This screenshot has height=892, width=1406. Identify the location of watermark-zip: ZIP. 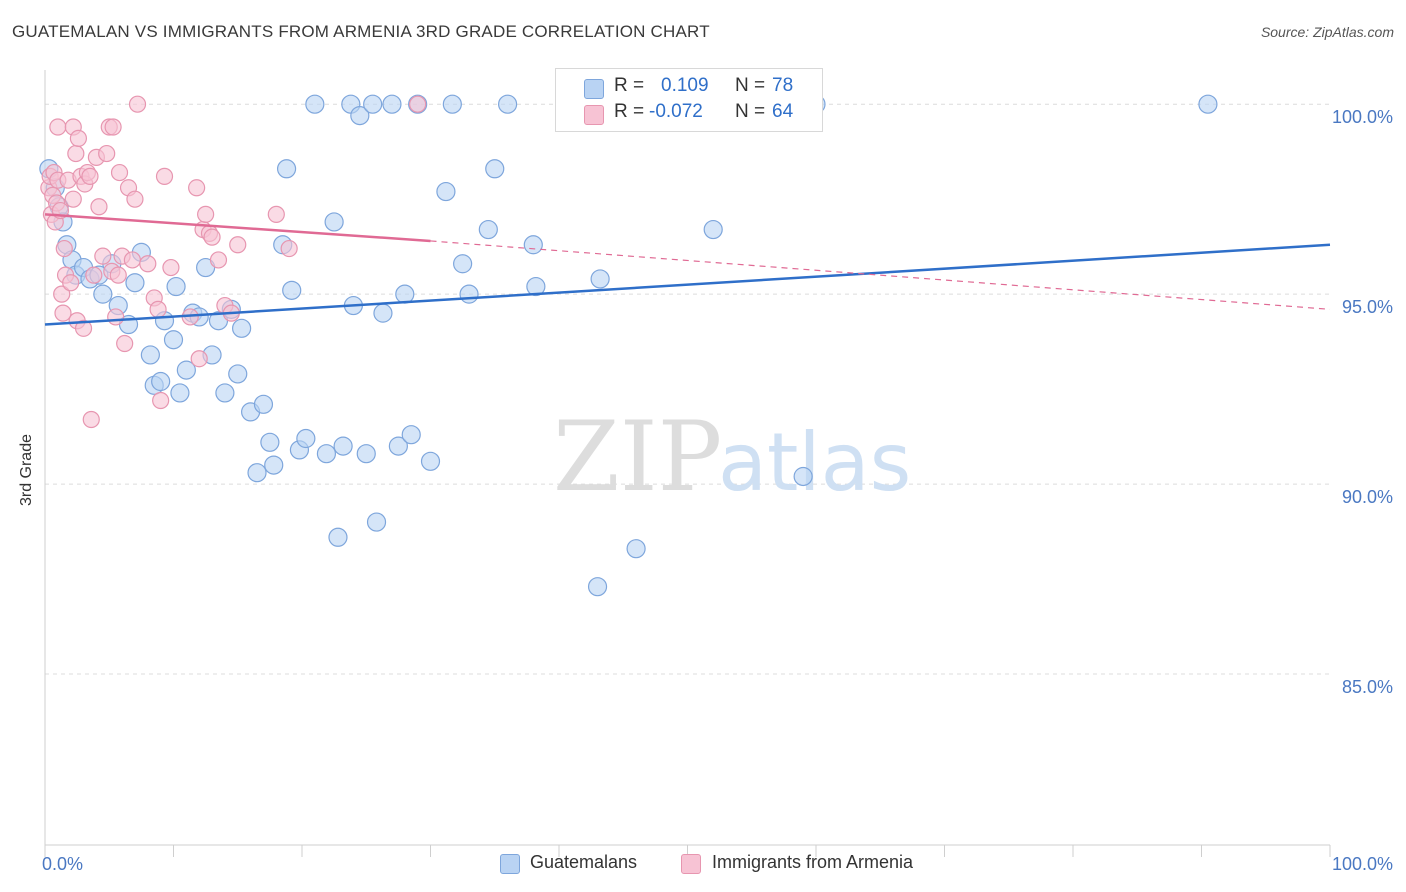
(637, 457).